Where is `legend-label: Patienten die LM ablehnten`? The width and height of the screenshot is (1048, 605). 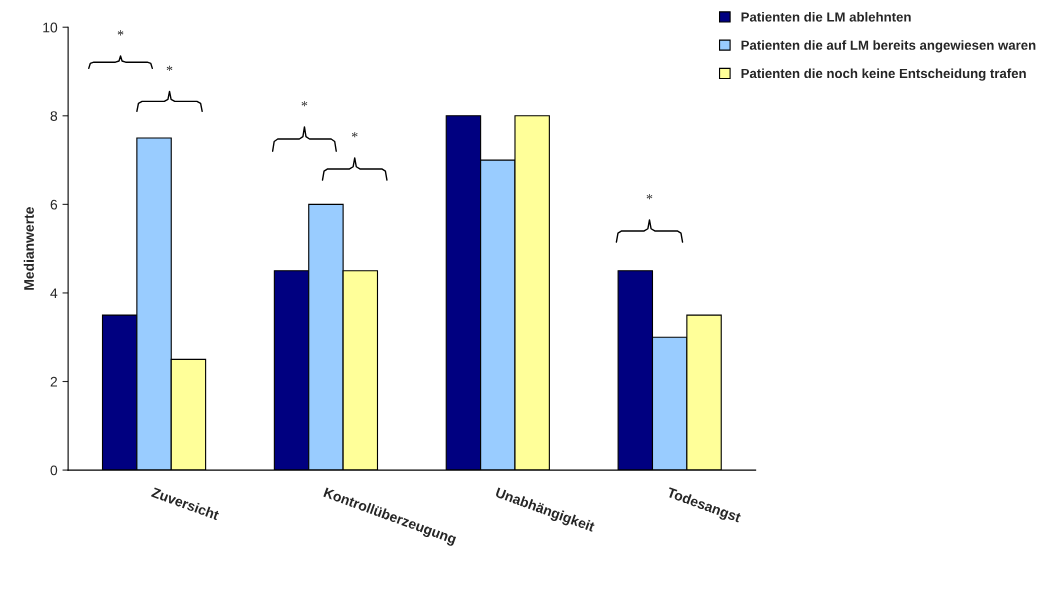 legend-label: Patienten die LM ablehnten is located at coordinates (826, 16).